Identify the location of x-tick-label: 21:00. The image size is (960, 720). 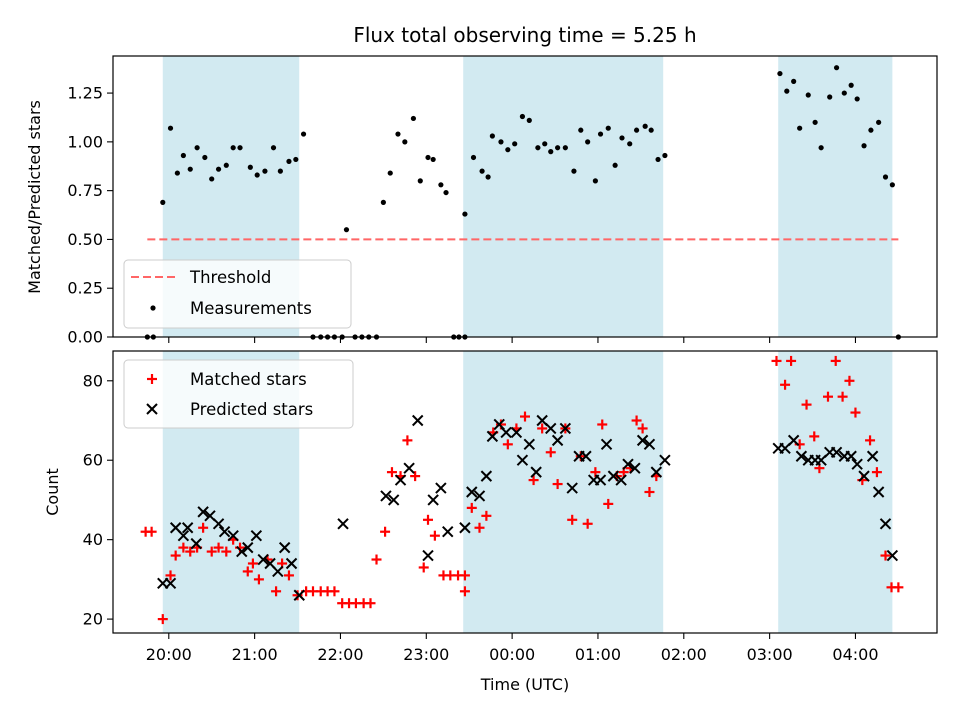
(255, 654).